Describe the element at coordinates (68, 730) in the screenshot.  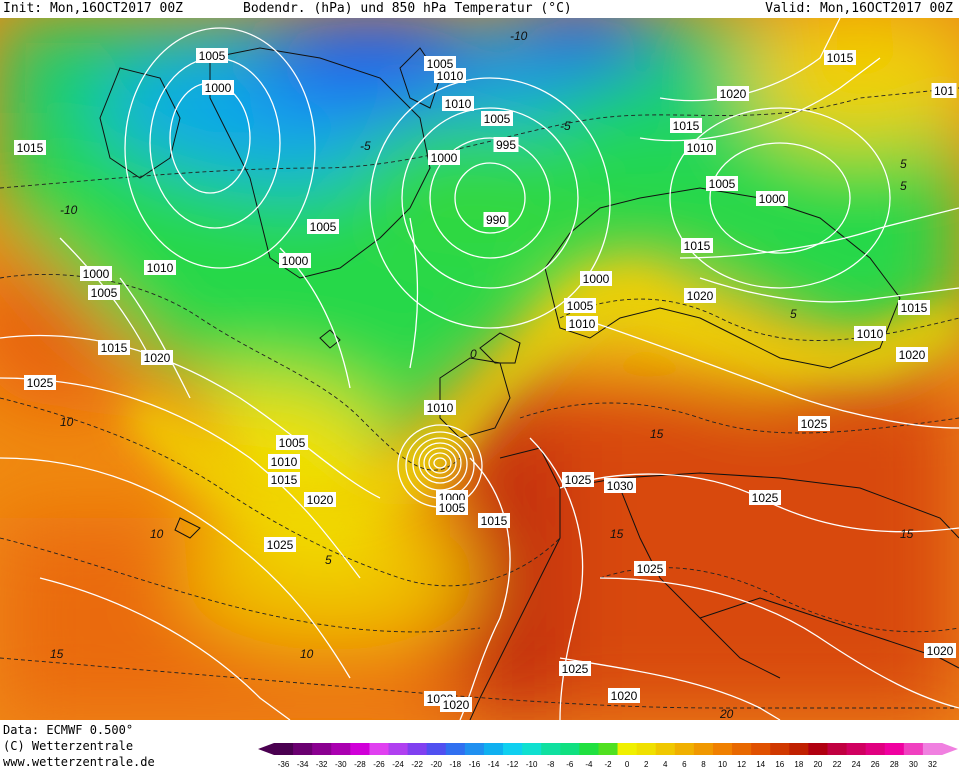
I see `data-source-label: Data: ECMWF 0.500°` at that location.